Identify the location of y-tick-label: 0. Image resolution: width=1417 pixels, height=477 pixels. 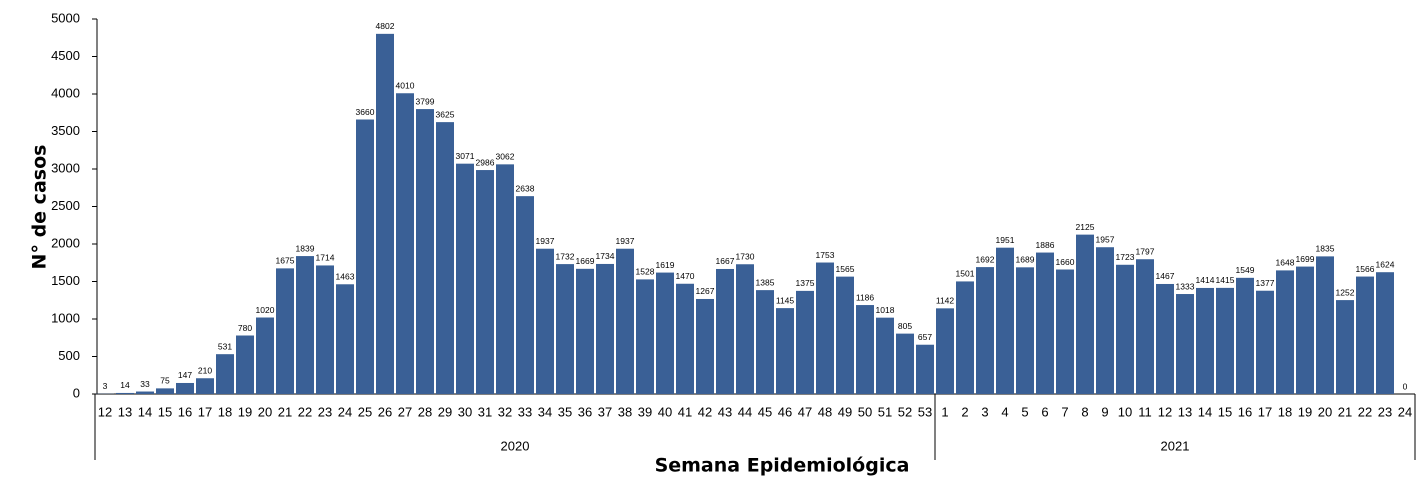
(76, 392).